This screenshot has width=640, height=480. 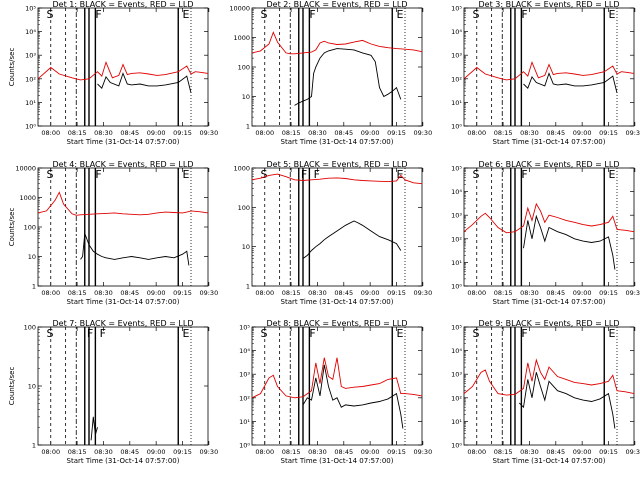 I want to click on y-tick-label: 10, so click(x=246, y=247).